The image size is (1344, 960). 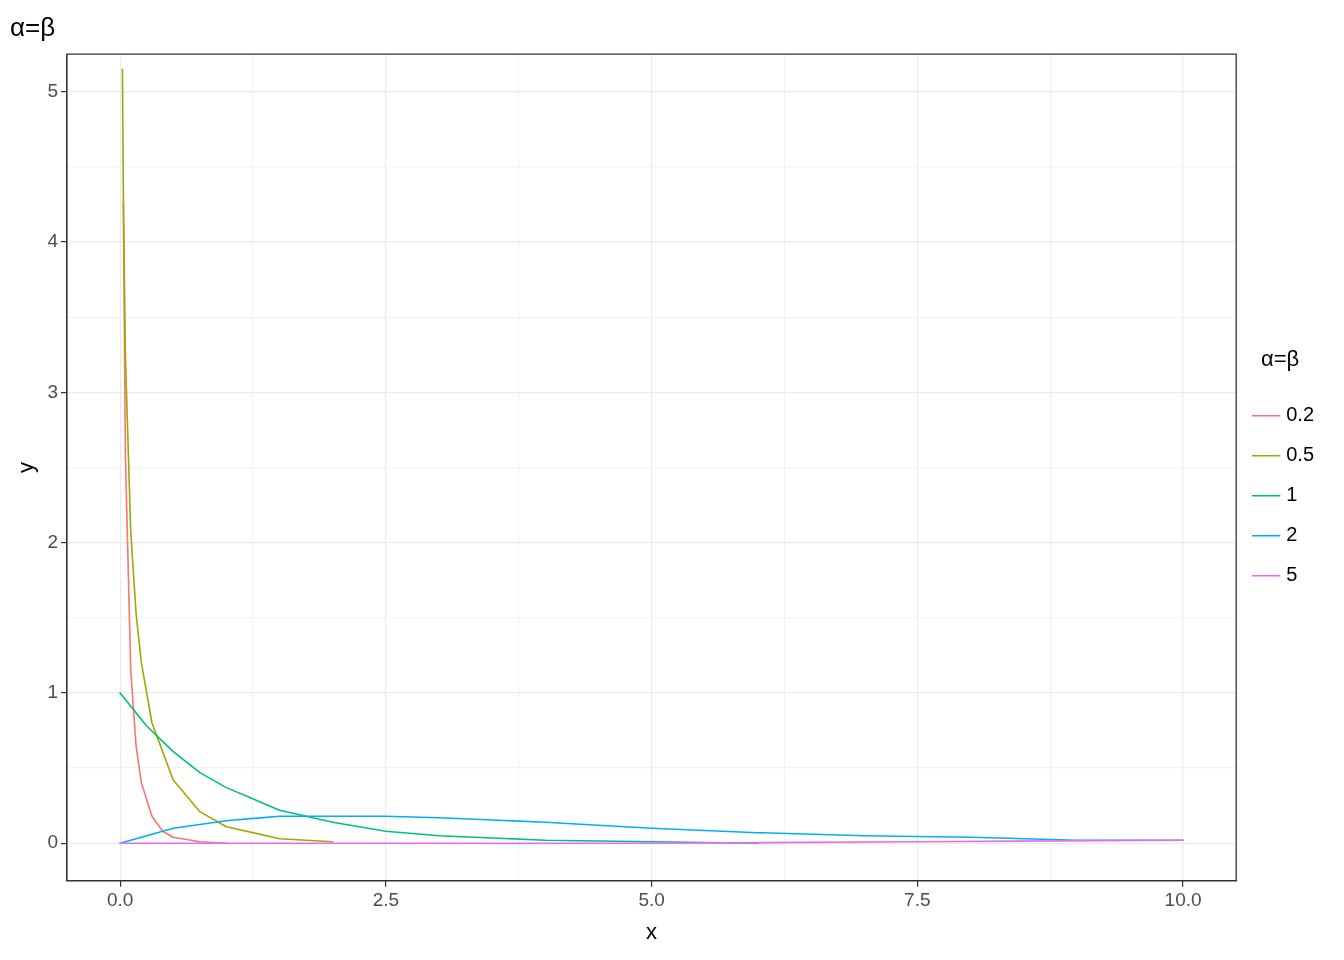 What do you see at coordinates (52, 91) in the screenshot?
I see `y-tick-label: 5` at bounding box center [52, 91].